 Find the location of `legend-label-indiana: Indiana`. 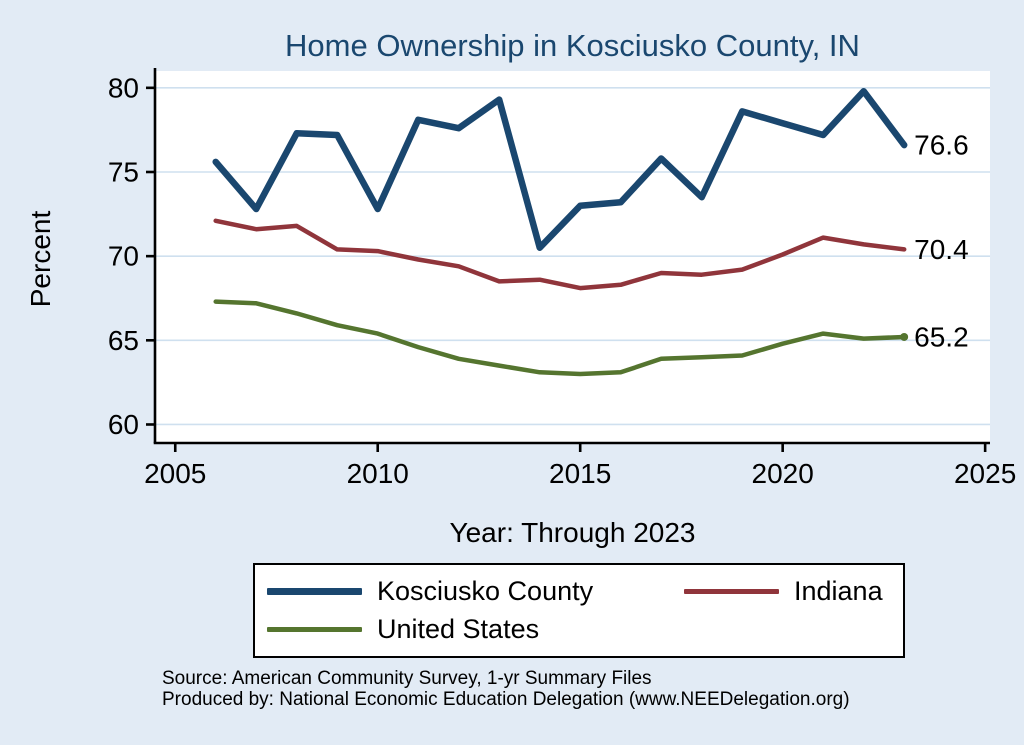

legend-label-indiana: Indiana is located at coordinates (838, 591).